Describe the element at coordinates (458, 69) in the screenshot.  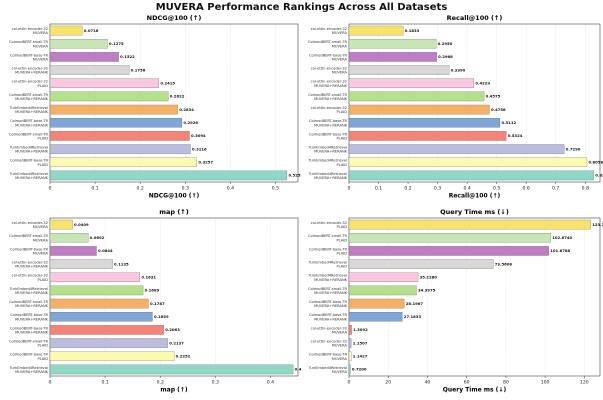
I see `recall-value-label: 0.3390` at that location.